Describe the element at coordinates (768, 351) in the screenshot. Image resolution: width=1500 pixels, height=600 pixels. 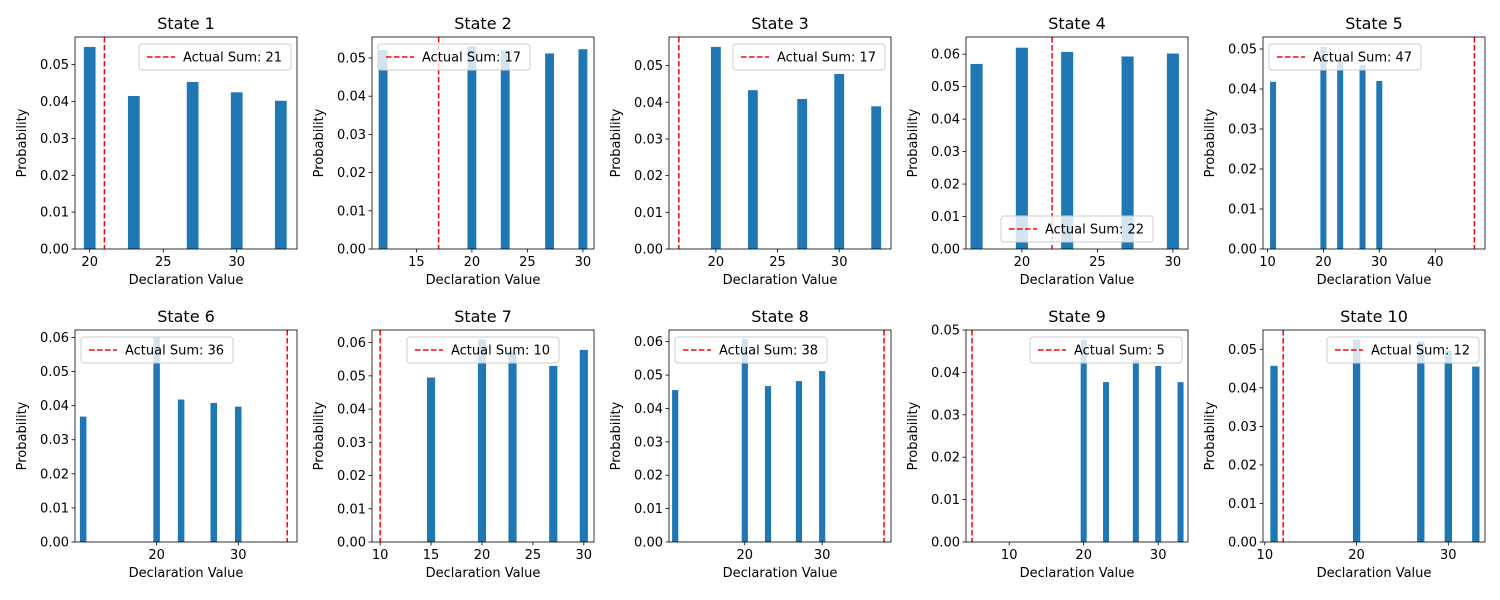
I see `legend-label: Actual Sum: 38` at that location.